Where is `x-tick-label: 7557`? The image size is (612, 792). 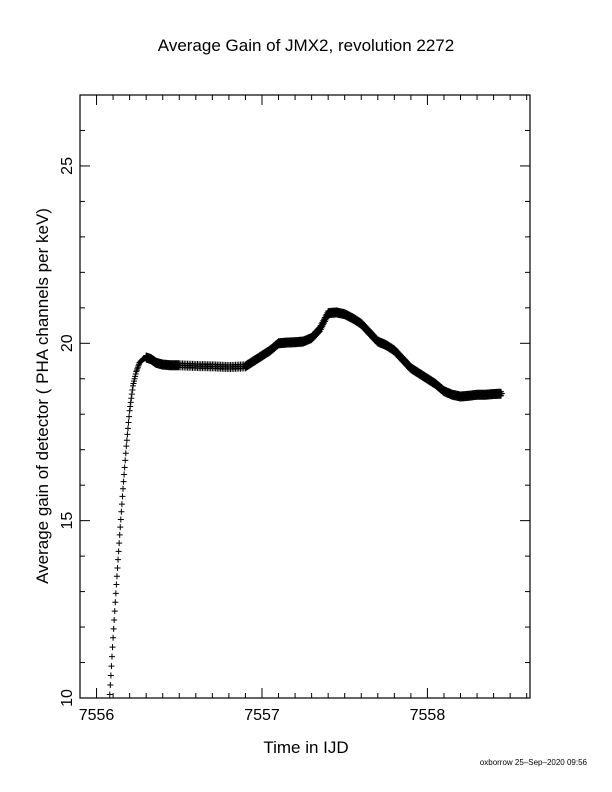 x-tick-label: 7557 is located at coordinates (262, 715).